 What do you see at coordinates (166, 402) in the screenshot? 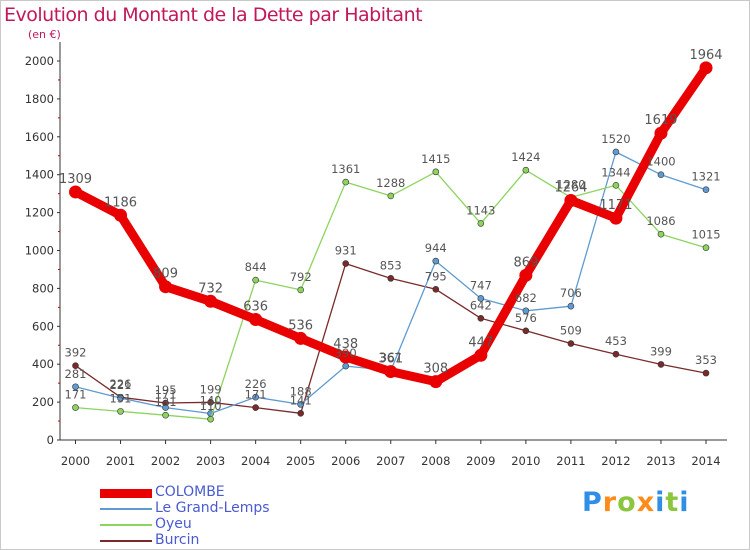
I see `data-label-oyeu: 131` at bounding box center [166, 402].